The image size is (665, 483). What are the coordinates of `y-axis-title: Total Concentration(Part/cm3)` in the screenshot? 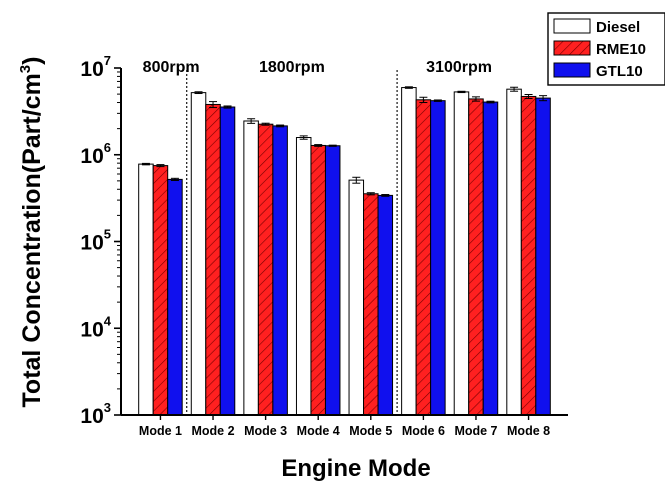 It's located at (31, 232).